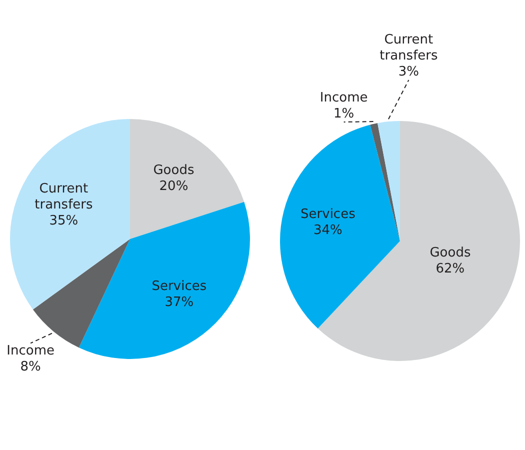 The width and height of the screenshot is (525, 450). I want to click on data-label: 3%, so click(409, 72).